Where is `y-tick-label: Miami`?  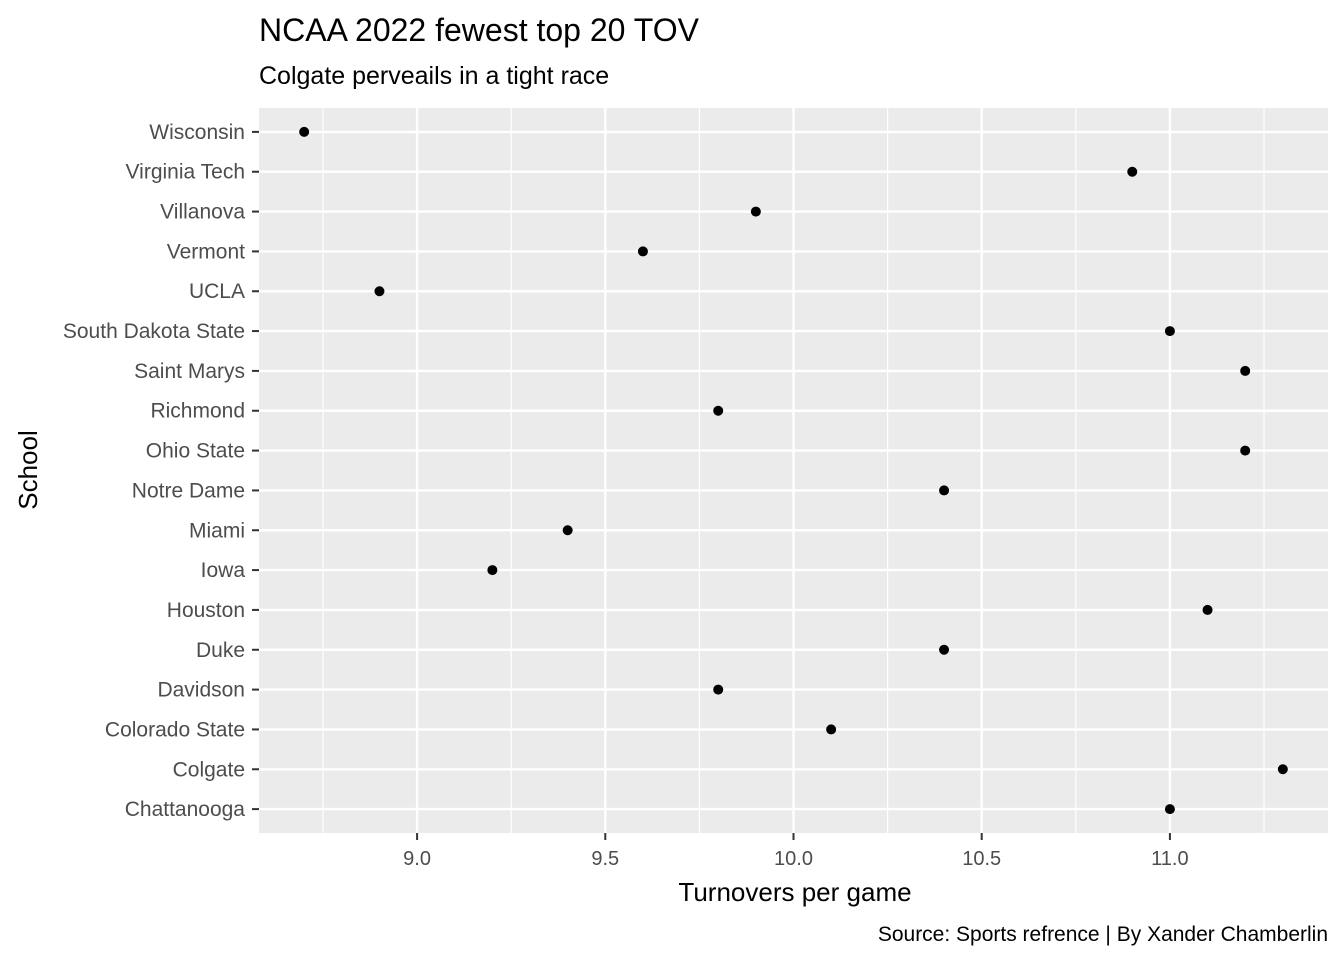 y-tick-label: Miami is located at coordinates (217, 530).